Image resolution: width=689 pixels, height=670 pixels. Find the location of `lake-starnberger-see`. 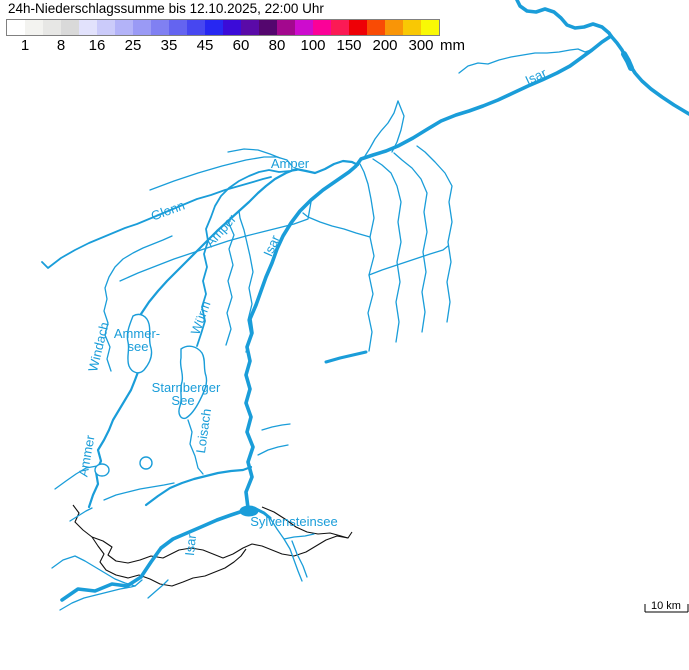

lake-starnberger-see is located at coordinates (193, 382).